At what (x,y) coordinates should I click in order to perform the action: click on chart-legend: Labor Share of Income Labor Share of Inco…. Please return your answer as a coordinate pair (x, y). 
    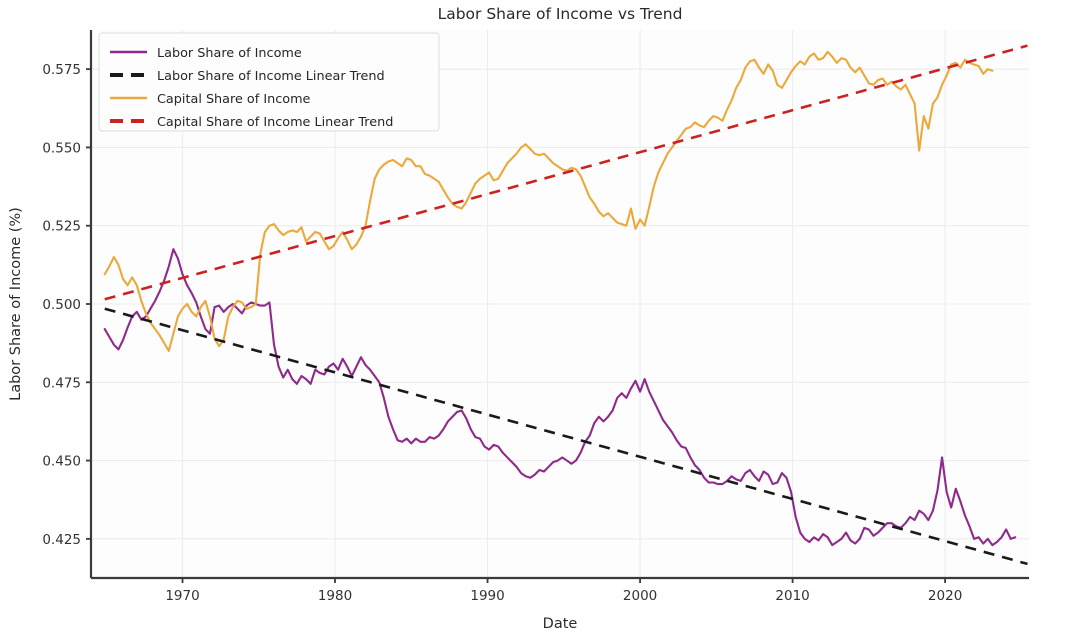
    Looking at the image, I should click on (269, 82).